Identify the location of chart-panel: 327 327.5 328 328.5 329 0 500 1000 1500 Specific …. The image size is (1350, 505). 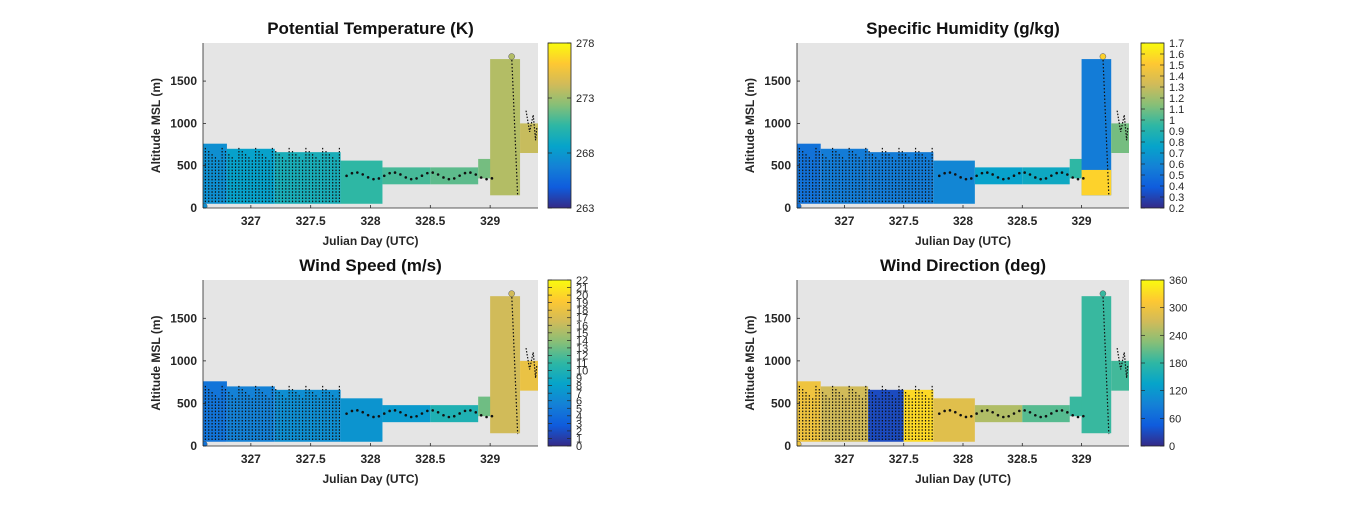
(963, 133).